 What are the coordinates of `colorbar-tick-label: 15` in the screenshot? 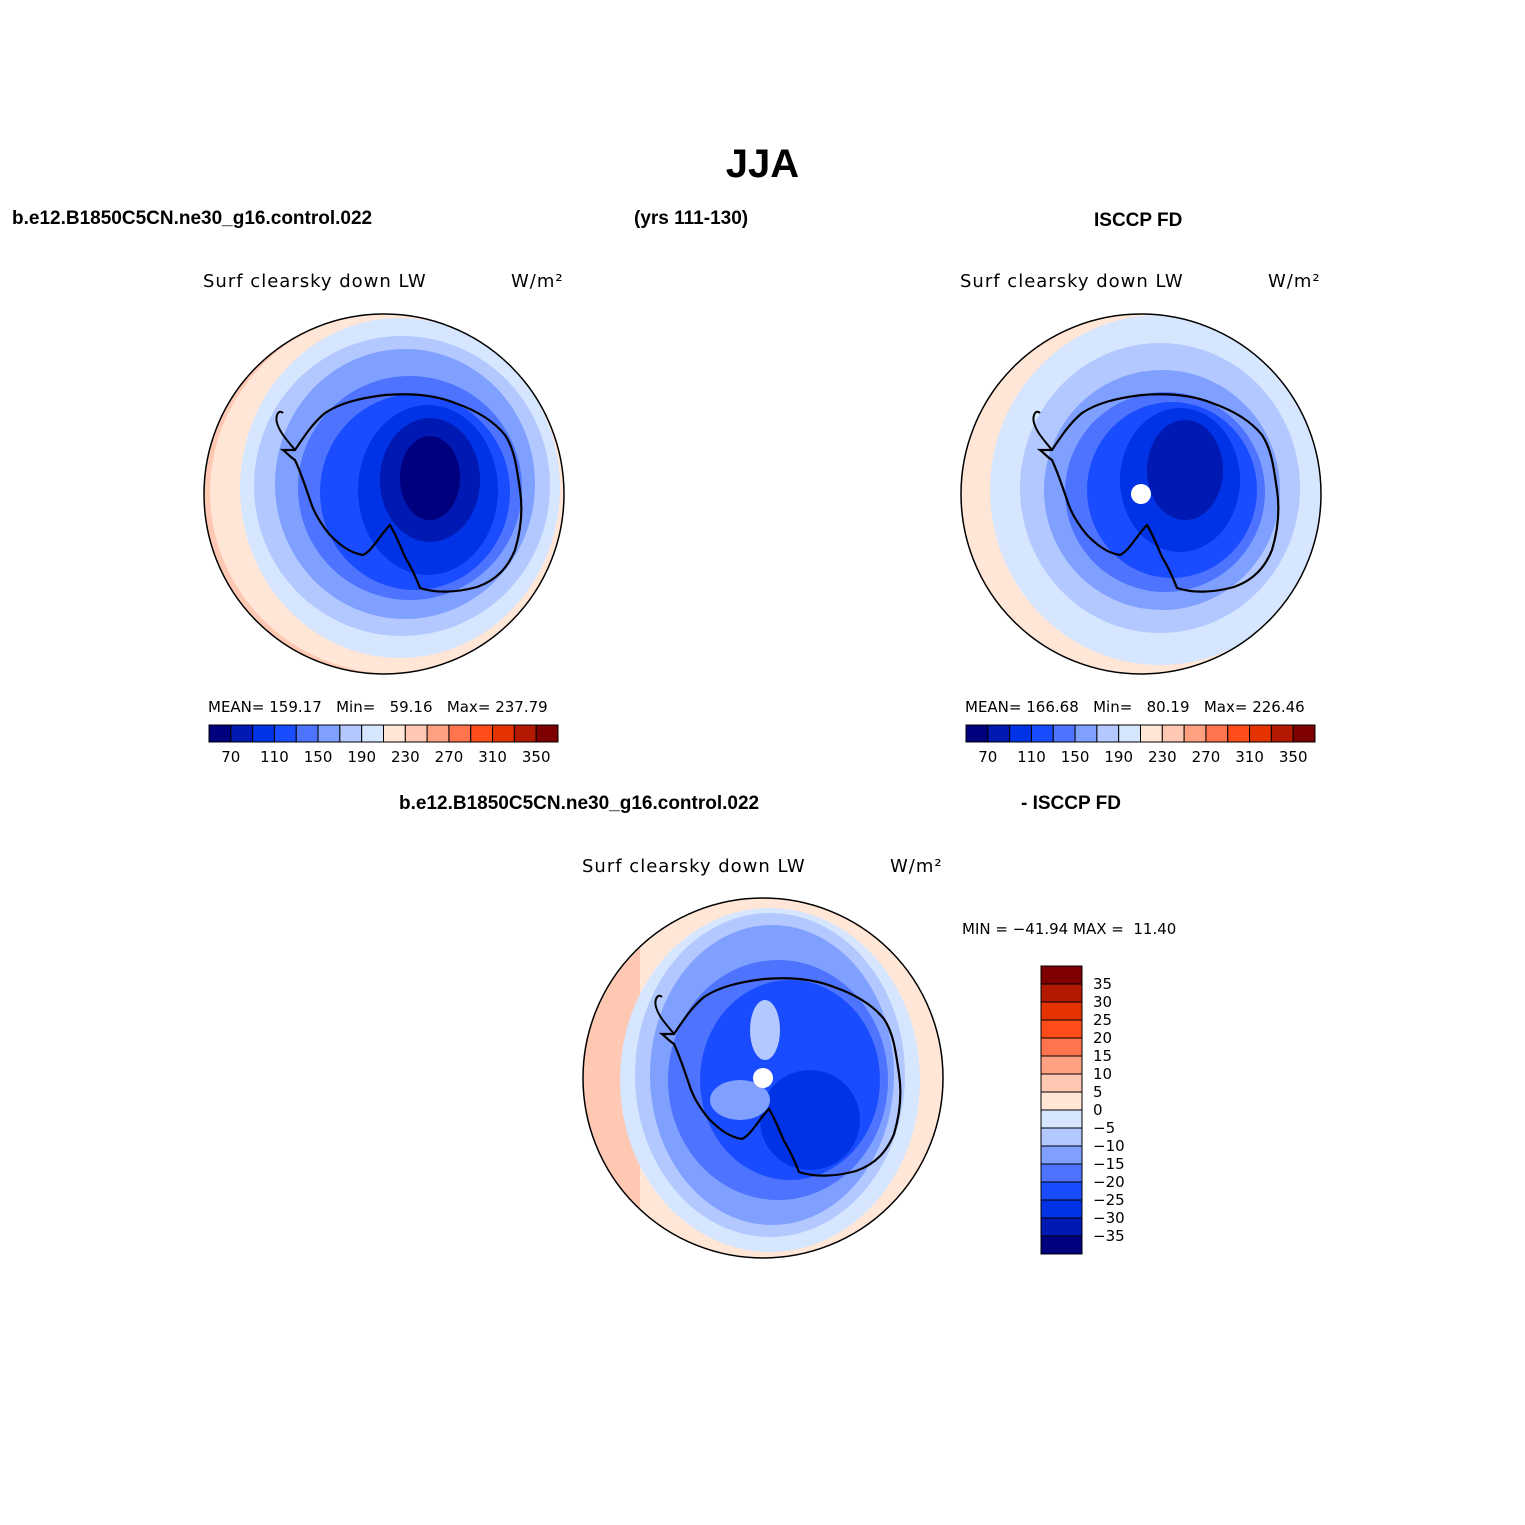 It's located at (1102, 1056).